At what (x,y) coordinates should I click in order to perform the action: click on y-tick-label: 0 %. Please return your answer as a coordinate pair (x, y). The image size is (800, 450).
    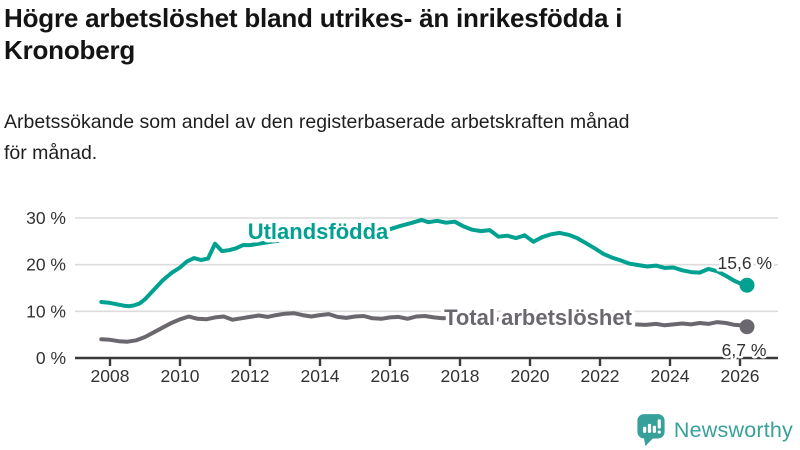
    Looking at the image, I should click on (51, 358).